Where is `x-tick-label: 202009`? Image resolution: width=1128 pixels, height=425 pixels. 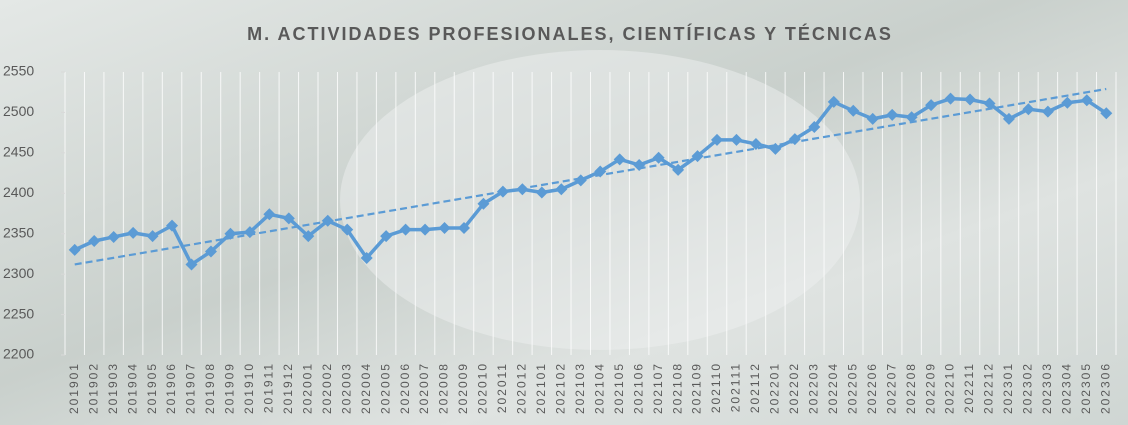
x-tick-label: 202009 is located at coordinates (463, 388).